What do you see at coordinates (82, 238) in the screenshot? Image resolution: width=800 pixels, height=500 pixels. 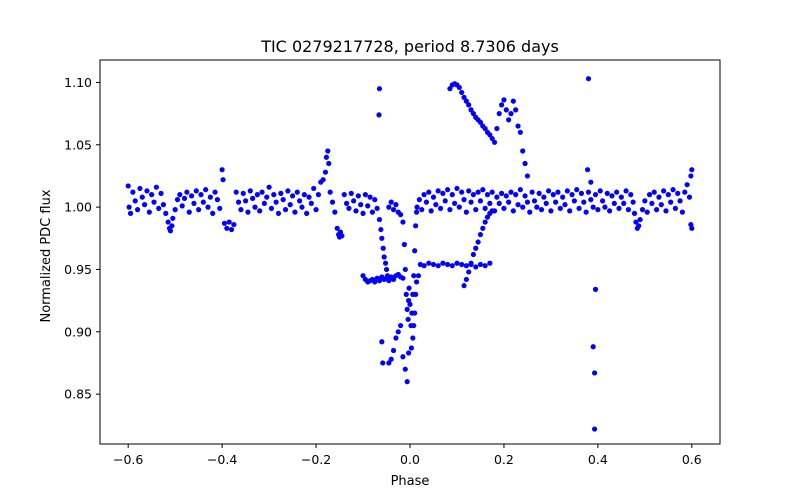 I see `y-axis-ticks: 0.85 0.90 0.95 1.00 1.05 1.10` at bounding box center [82, 238].